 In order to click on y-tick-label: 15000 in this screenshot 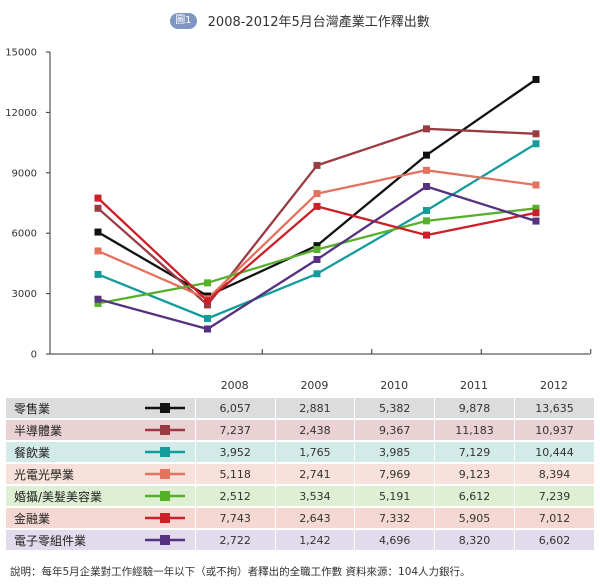, I will do `click(21, 53)`.